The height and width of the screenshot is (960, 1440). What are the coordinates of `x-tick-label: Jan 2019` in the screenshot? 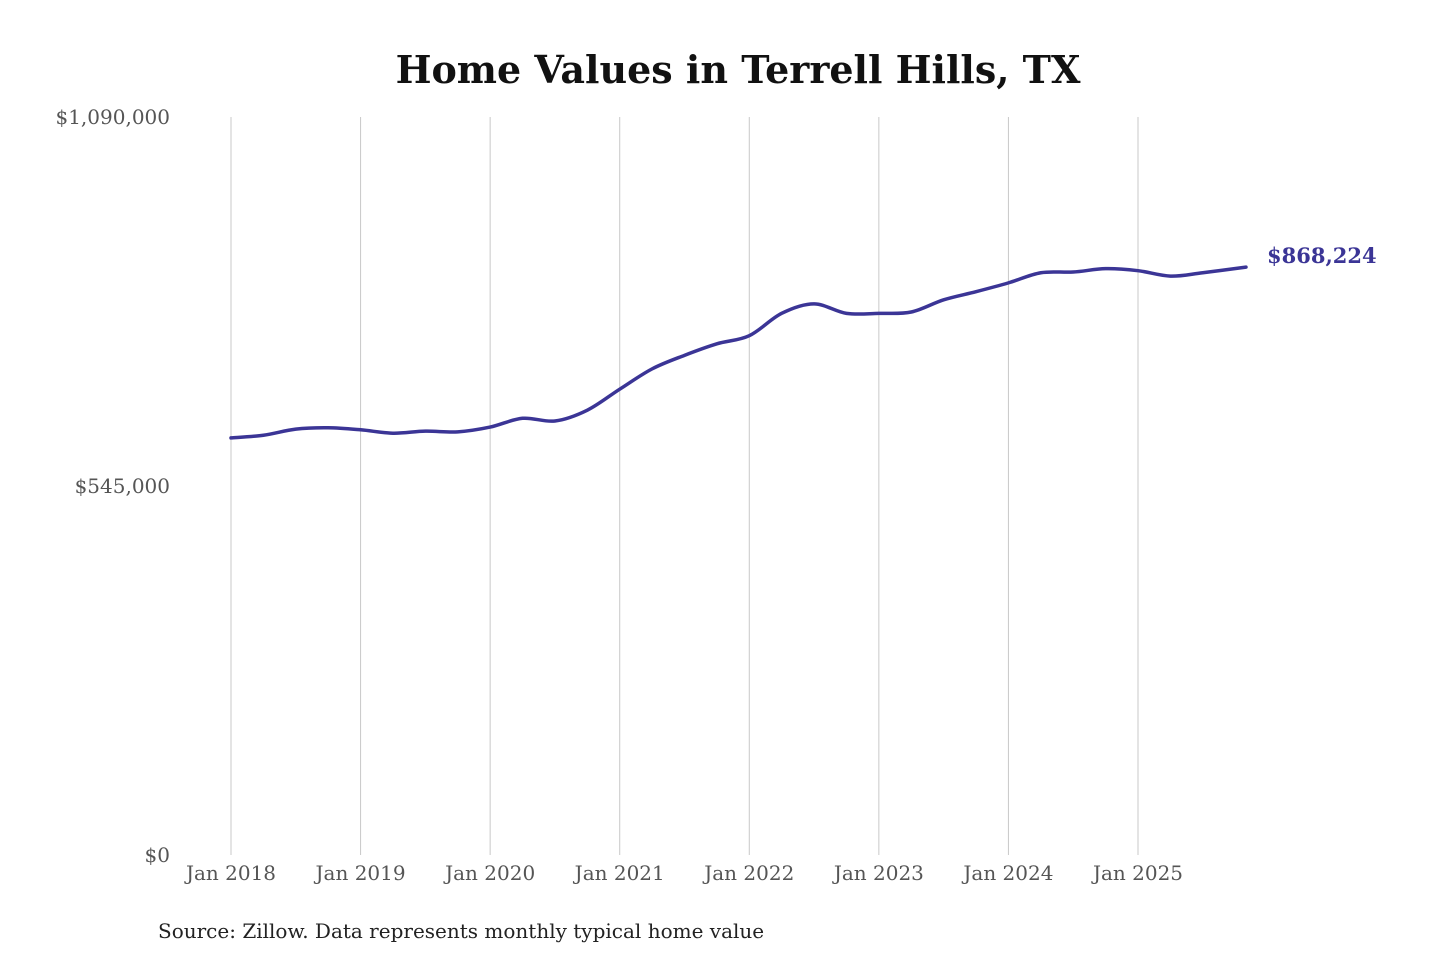 It's located at (360, 873).